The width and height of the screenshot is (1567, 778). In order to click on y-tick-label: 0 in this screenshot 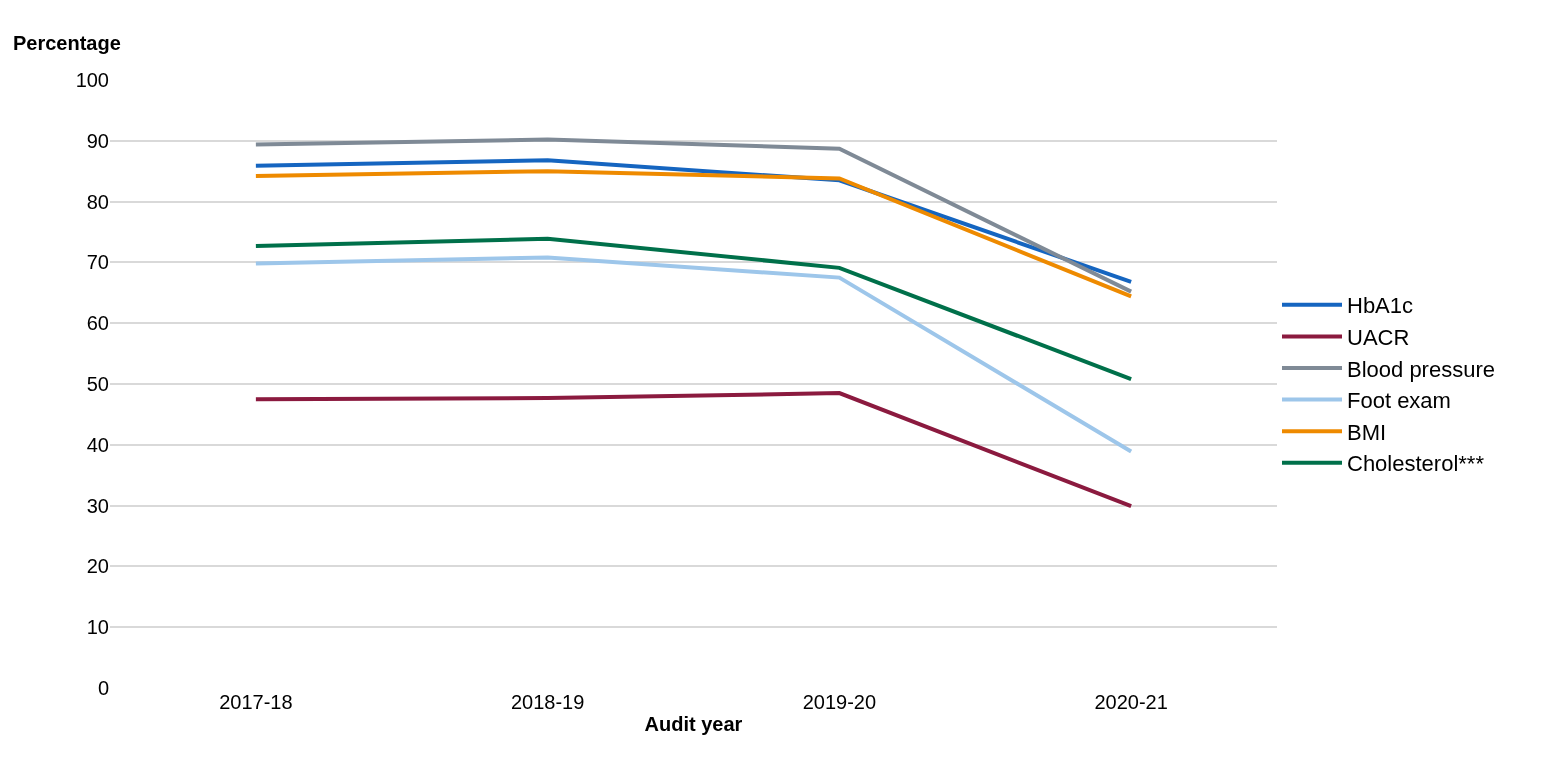, I will do `click(103, 688)`.